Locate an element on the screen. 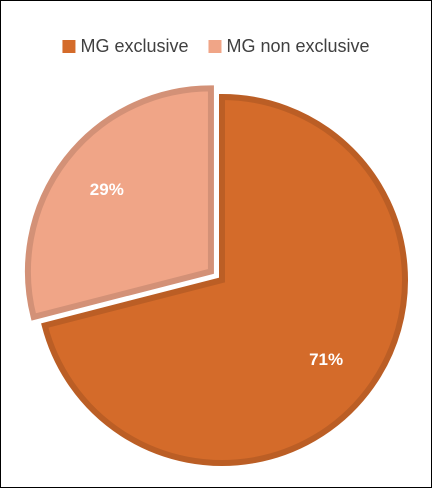  value-label: 29% is located at coordinates (107, 189).